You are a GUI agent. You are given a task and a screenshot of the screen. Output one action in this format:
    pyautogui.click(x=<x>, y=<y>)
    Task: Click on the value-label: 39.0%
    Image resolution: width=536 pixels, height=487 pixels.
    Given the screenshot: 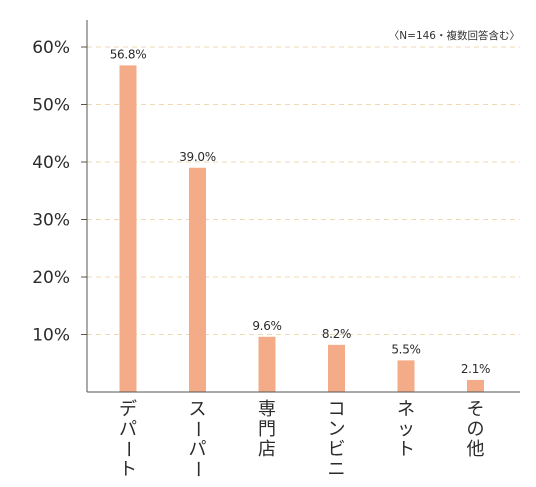 What is the action you would take?
    pyautogui.click(x=197, y=157)
    